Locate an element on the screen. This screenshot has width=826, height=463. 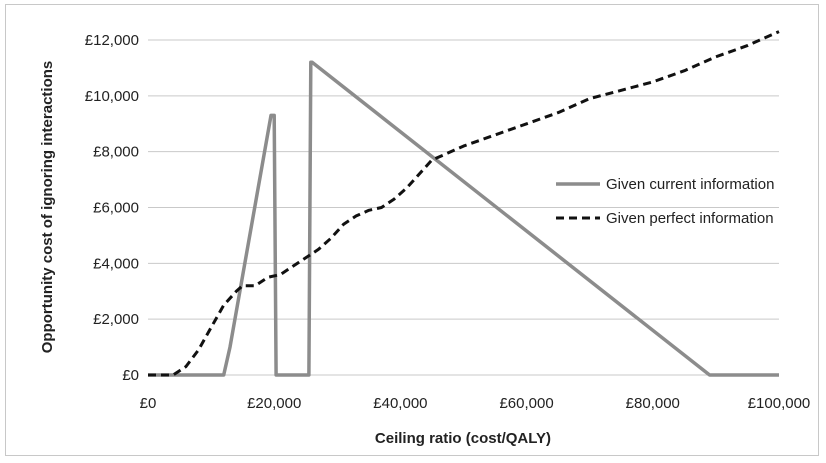
x-tick-labels: £0 £20,000 £40,000 £60,000 £80,000 £100,000 is located at coordinates (475, 403).